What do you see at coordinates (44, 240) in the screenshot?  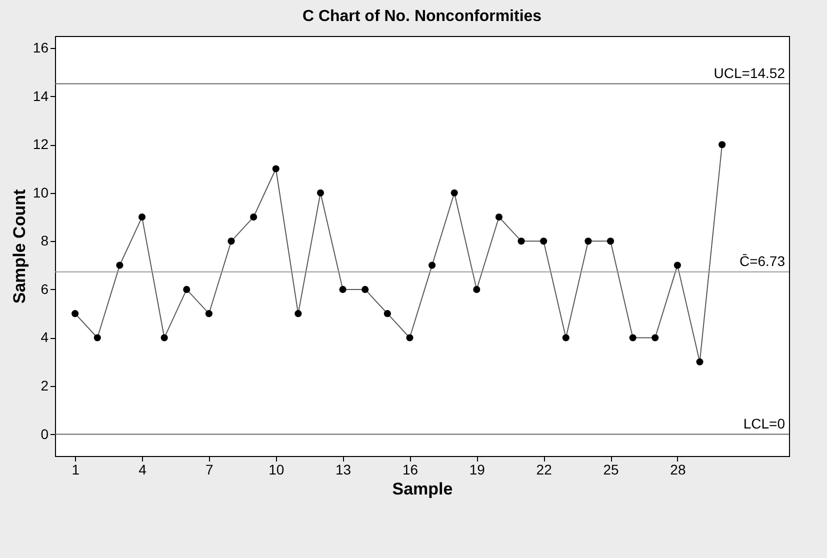 I see `y-tick-label: 8` at bounding box center [44, 240].